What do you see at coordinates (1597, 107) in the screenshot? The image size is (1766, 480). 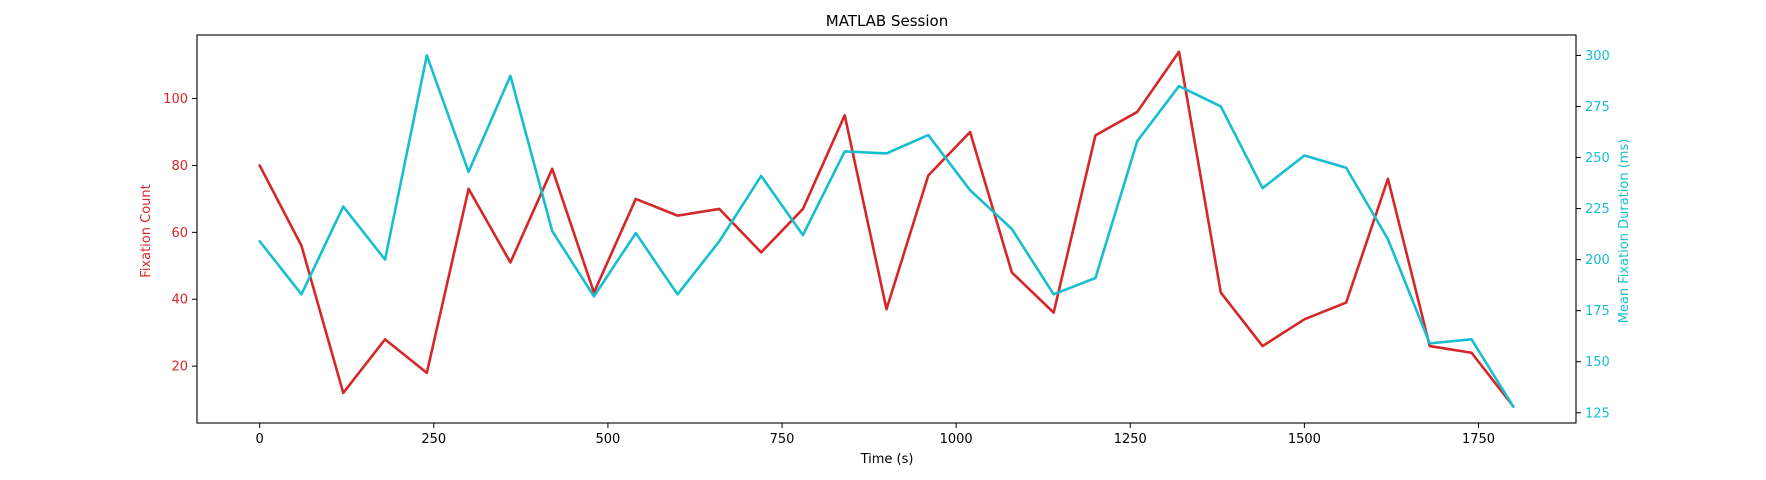 I see `y-right-tick-label: 275` at bounding box center [1597, 107].